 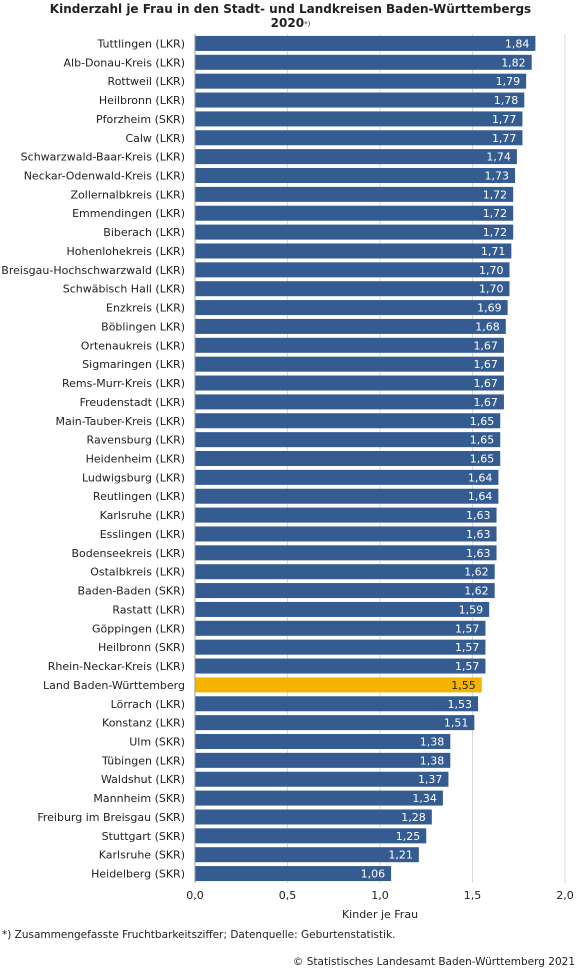 I want to click on category-label: Konstanz (LKR), so click(x=143, y=723).